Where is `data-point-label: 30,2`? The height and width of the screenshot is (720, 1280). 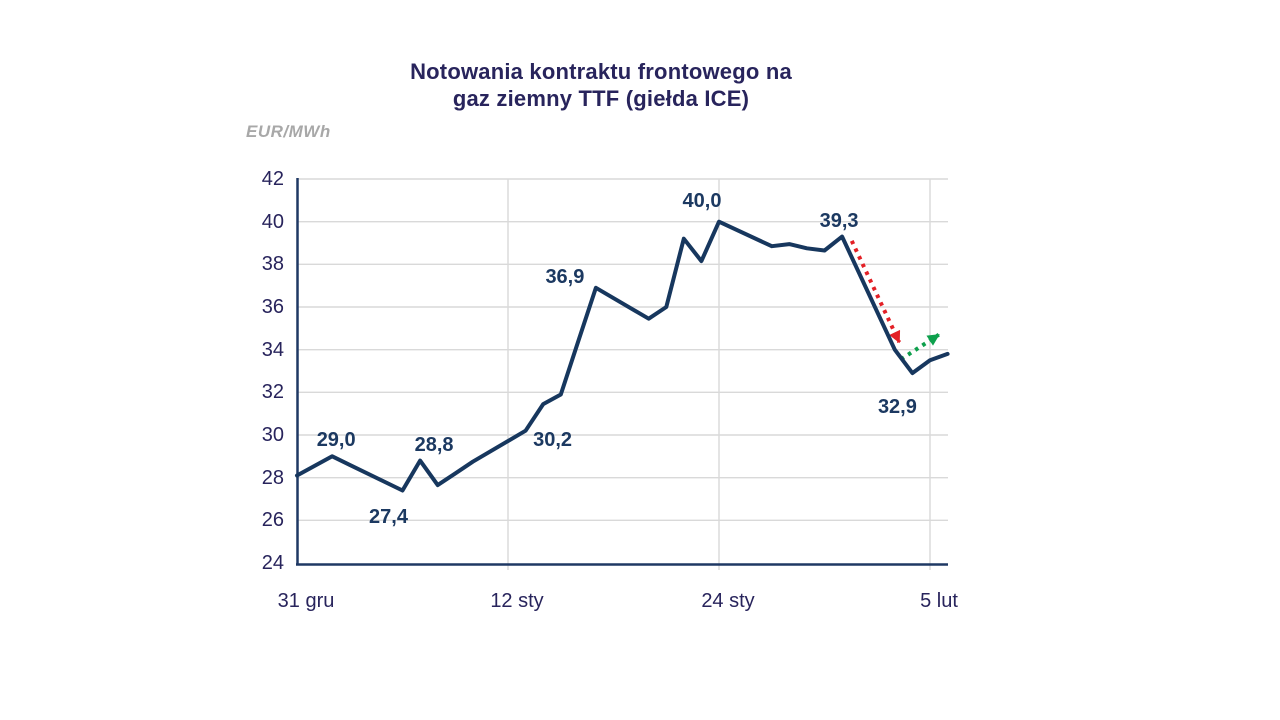 data-point-label: 30,2 is located at coordinates (553, 439).